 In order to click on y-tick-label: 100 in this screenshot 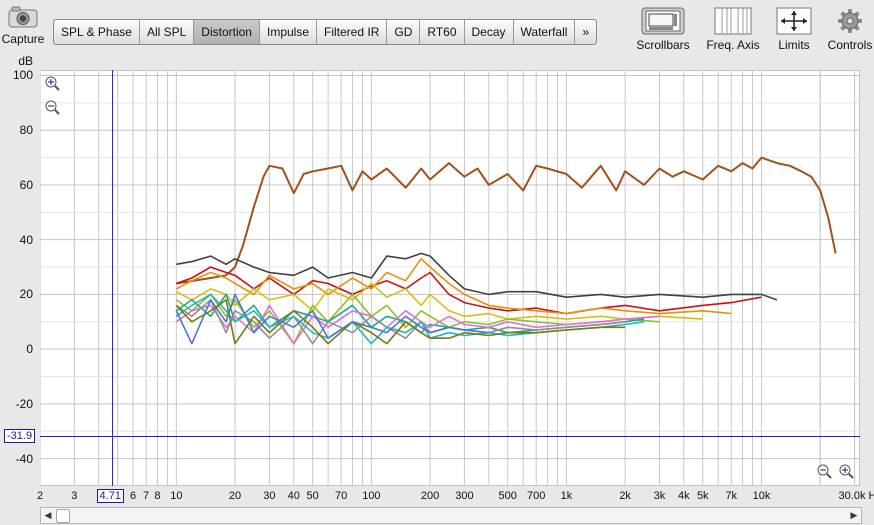, I will do `click(22, 75)`.